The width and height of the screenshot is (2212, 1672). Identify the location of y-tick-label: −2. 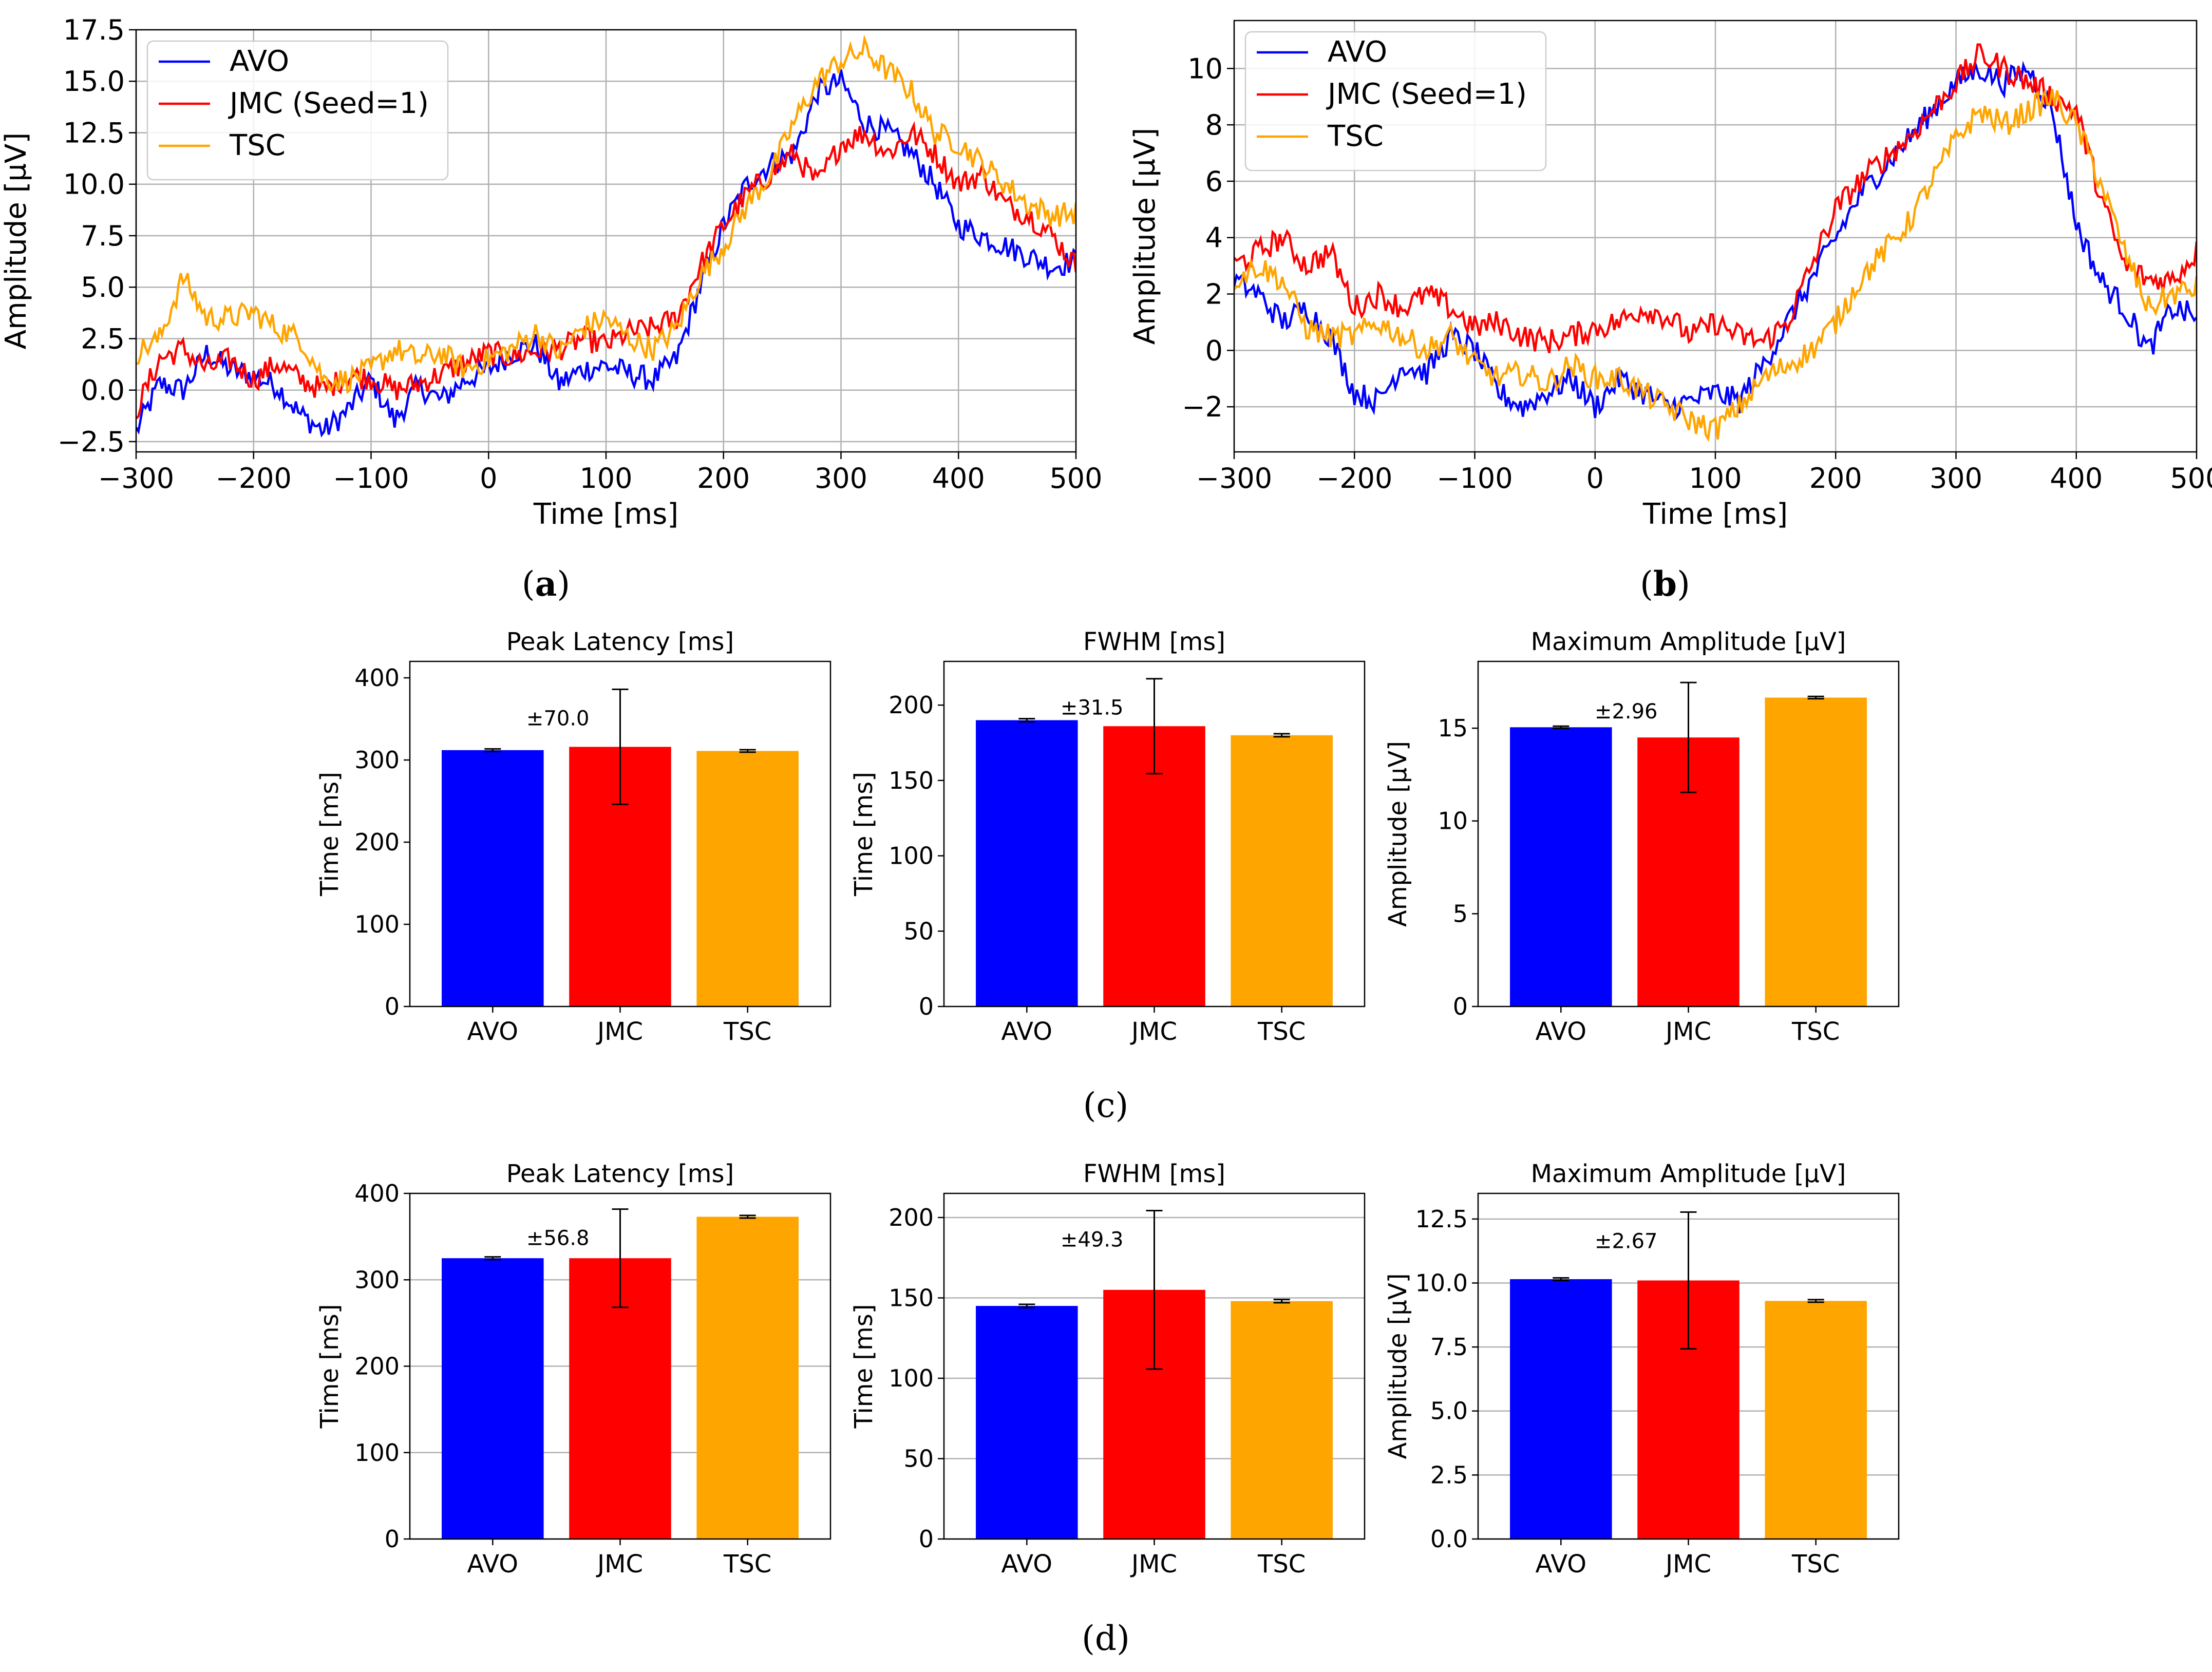
(1202, 407).